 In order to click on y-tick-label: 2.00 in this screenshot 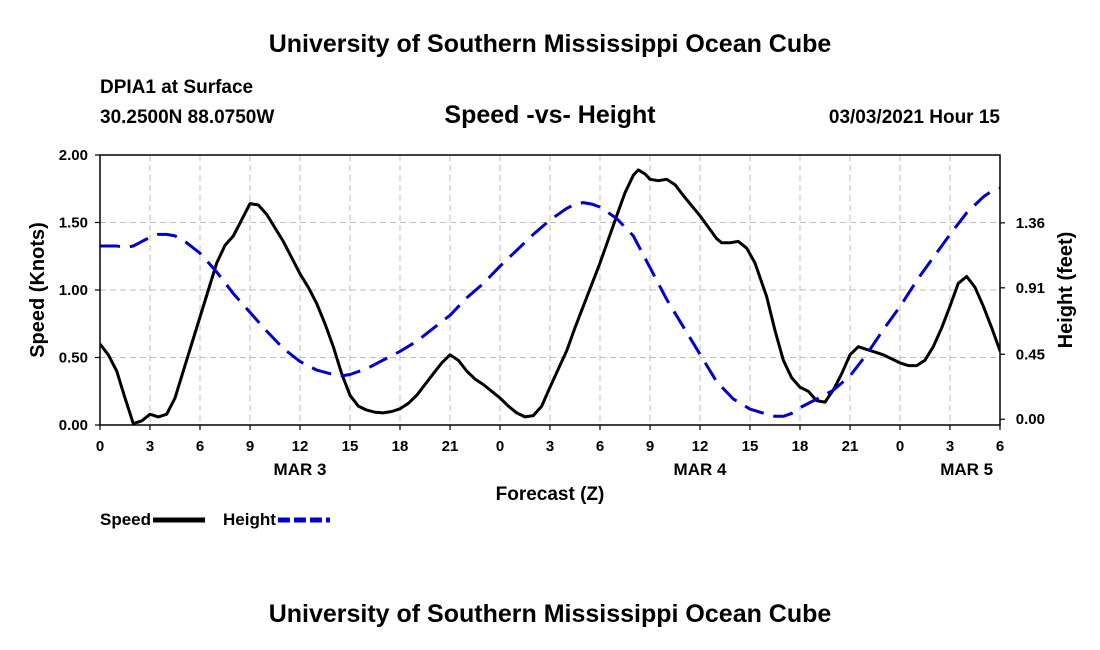, I will do `click(73, 155)`.